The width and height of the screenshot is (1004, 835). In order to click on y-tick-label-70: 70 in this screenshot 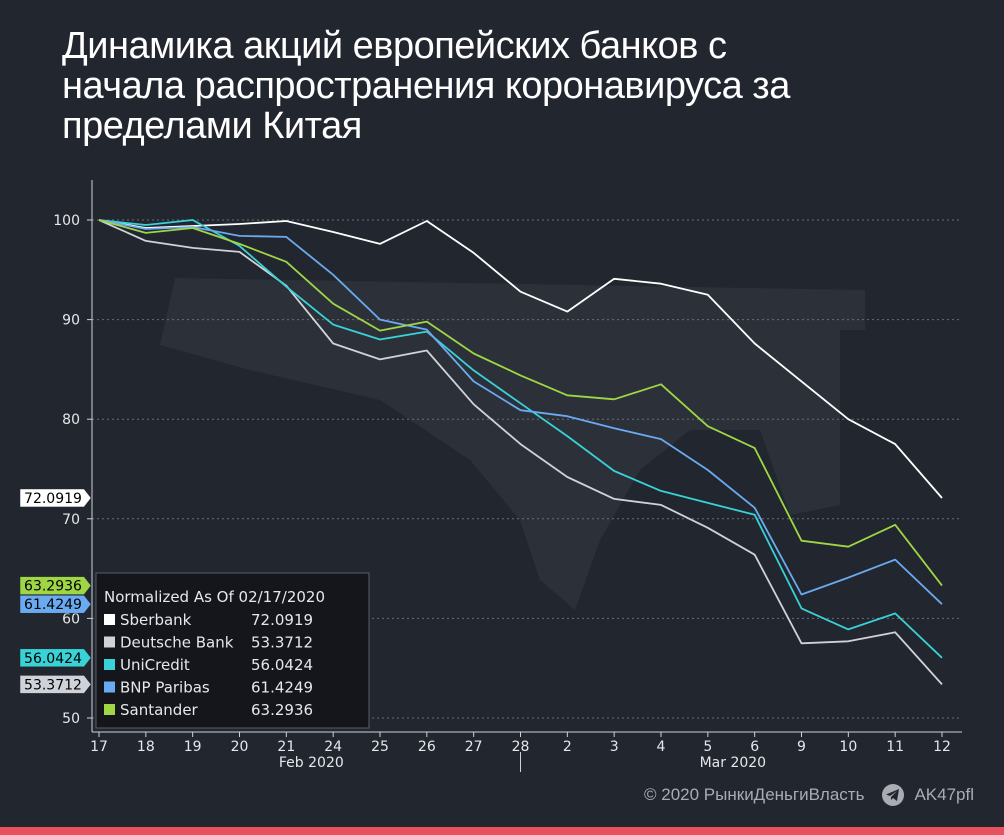, I will do `click(71, 520)`.